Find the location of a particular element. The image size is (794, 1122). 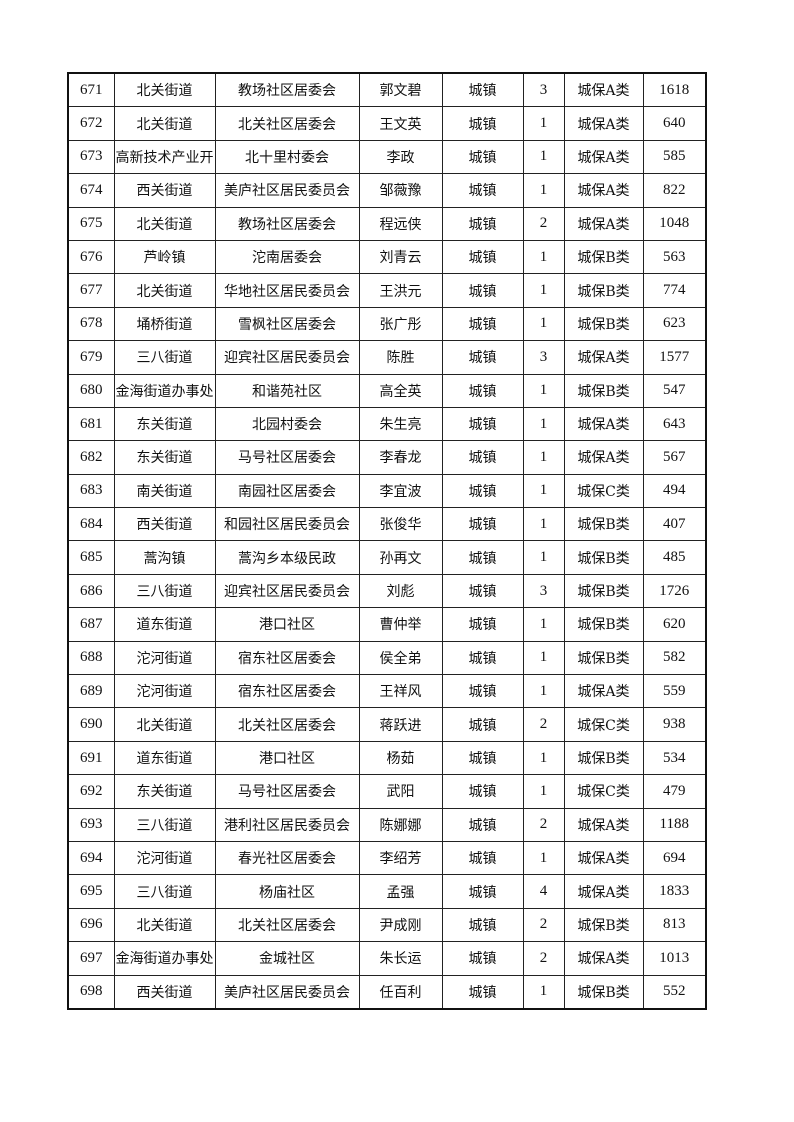

amount-cell: 494 is located at coordinates (674, 491).